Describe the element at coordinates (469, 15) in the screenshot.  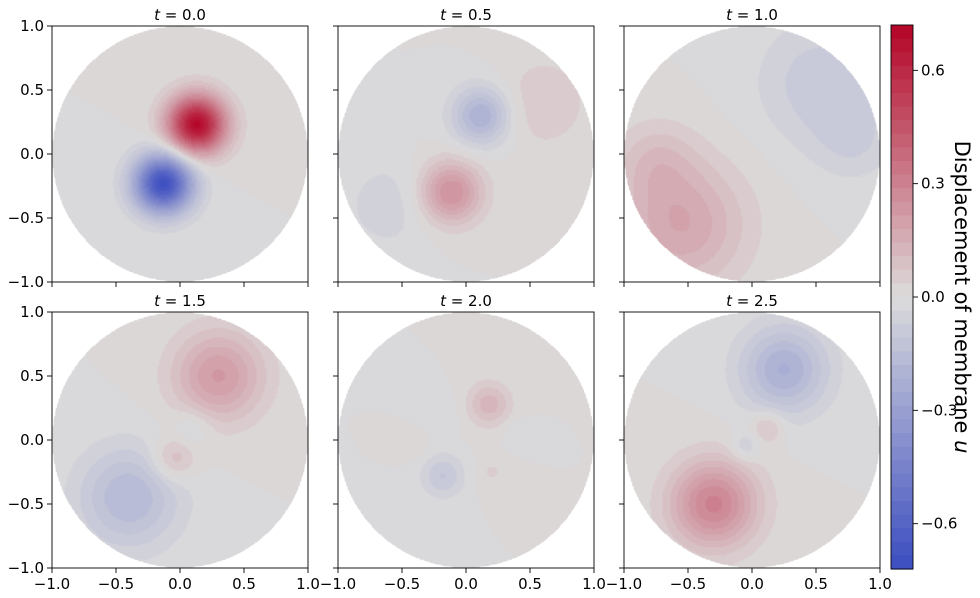
I see `panel-title-value: = 0.5` at that location.